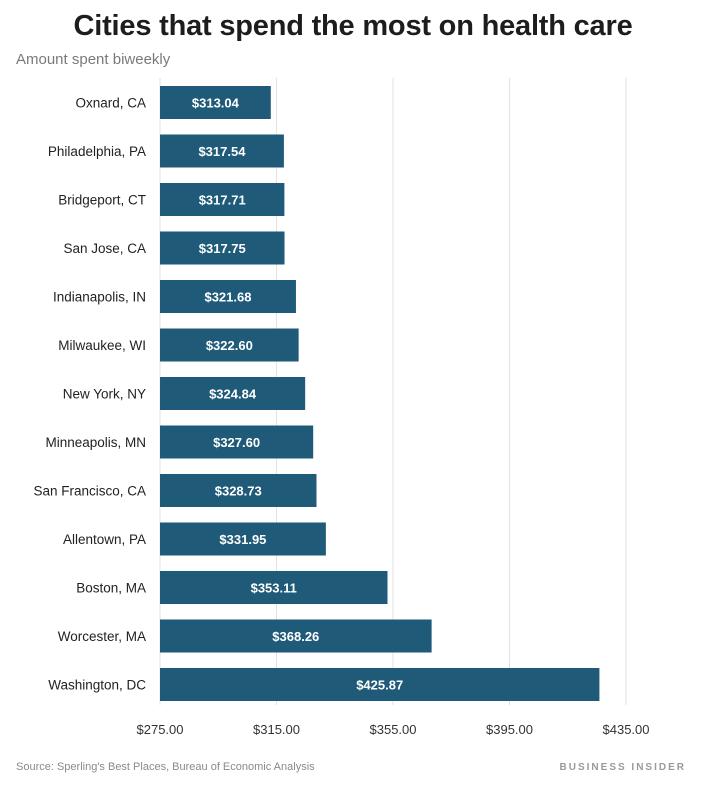  What do you see at coordinates (95, 442) in the screenshot?
I see `category-label: Minneapolis, MN` at bounding box center [95, 442].